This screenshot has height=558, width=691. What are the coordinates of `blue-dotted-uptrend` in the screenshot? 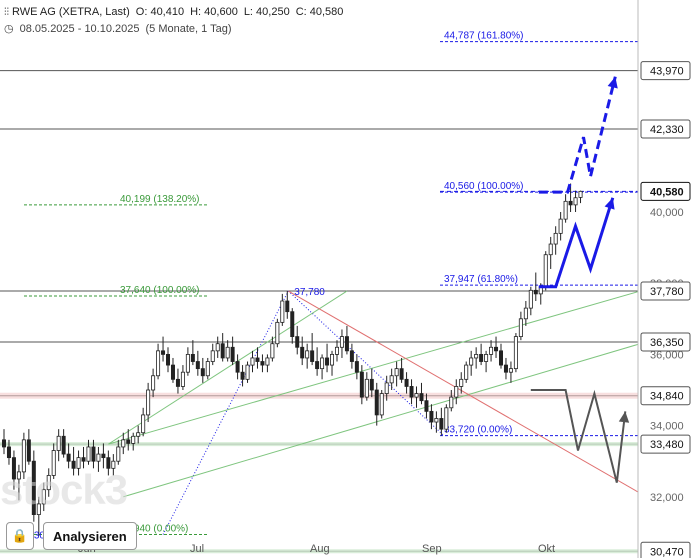 It's located at (225, 412).